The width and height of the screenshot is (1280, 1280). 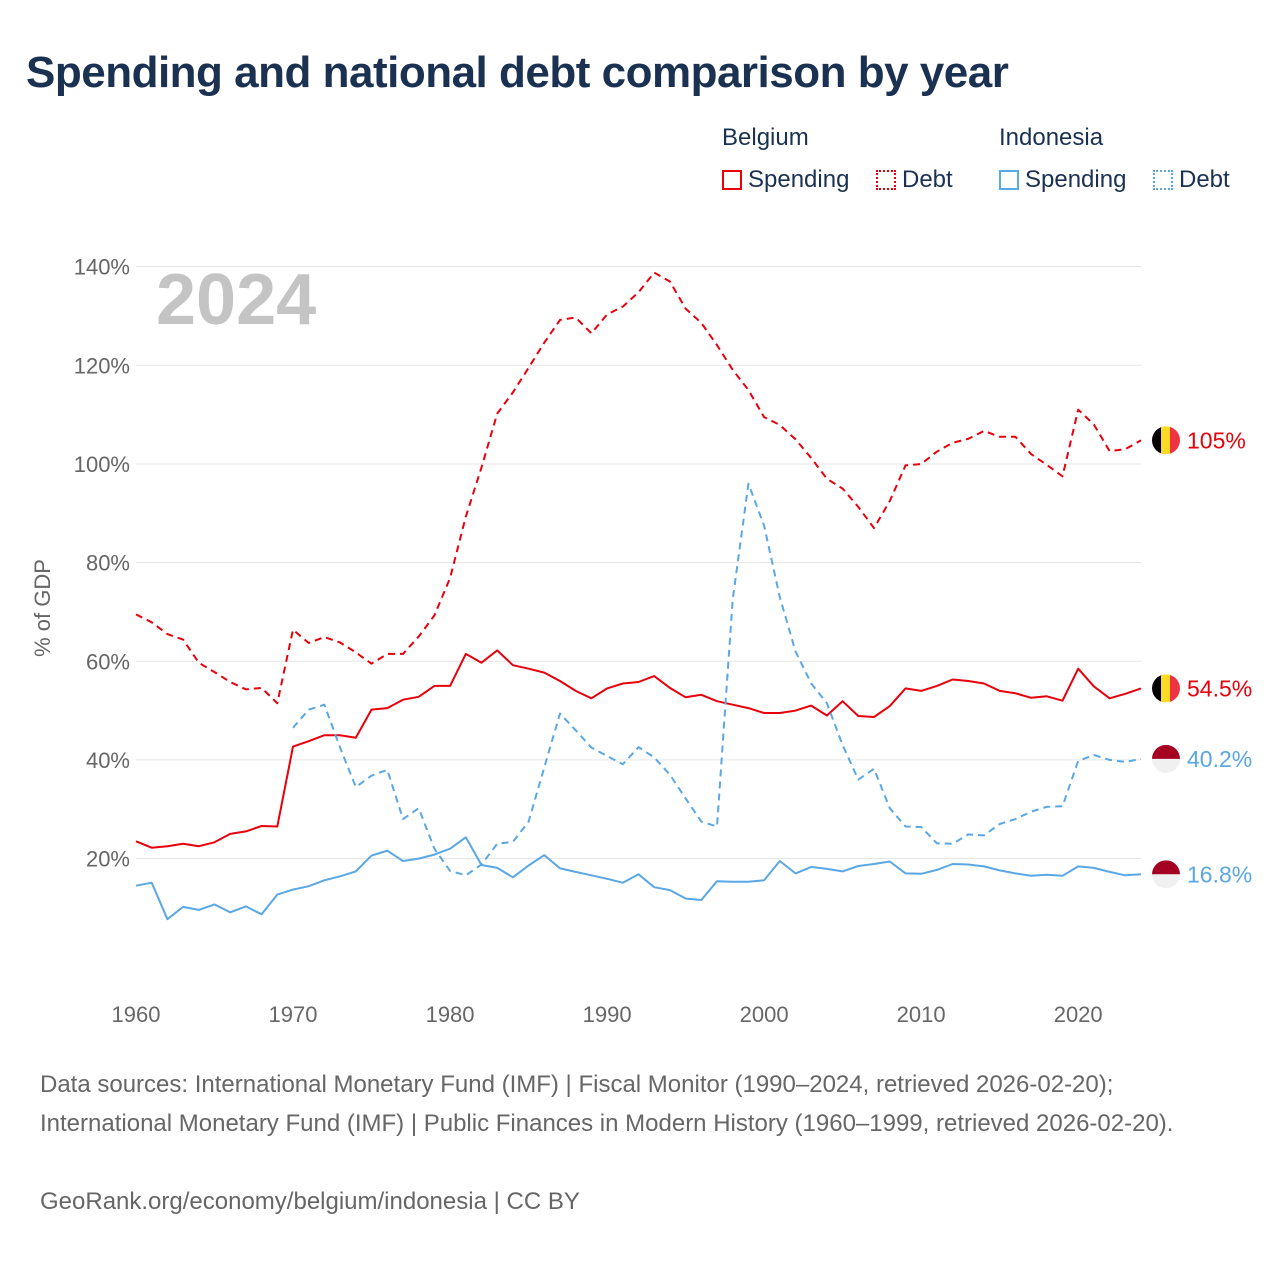 What do you see at coordinates (102, 267) in the screenshot?
I see `y-tick-label: 140%` at bounding box center [102, 267].